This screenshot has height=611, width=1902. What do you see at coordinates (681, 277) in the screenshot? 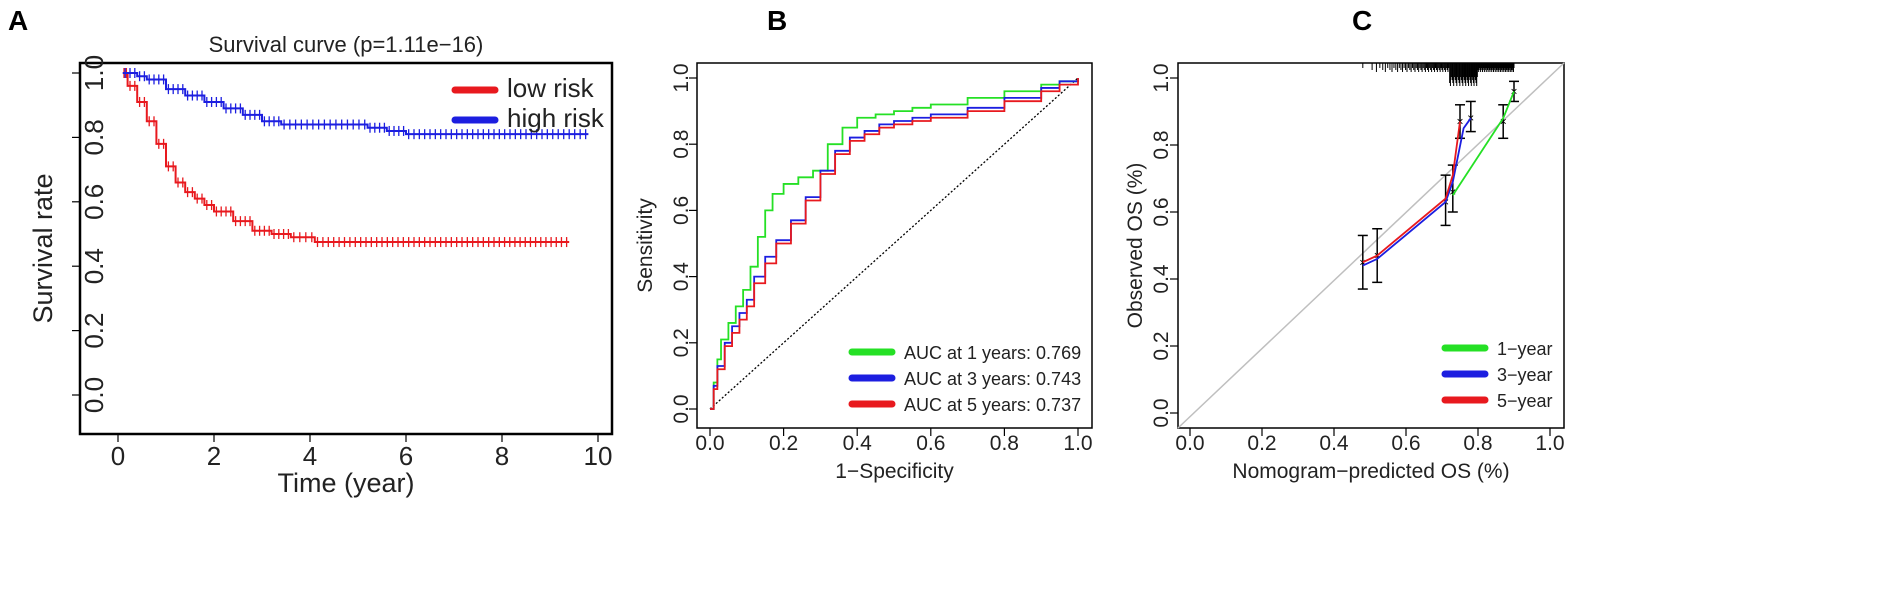
I see `panel-b-y-tick-label: 0.4` at bounding box center [681, 277].